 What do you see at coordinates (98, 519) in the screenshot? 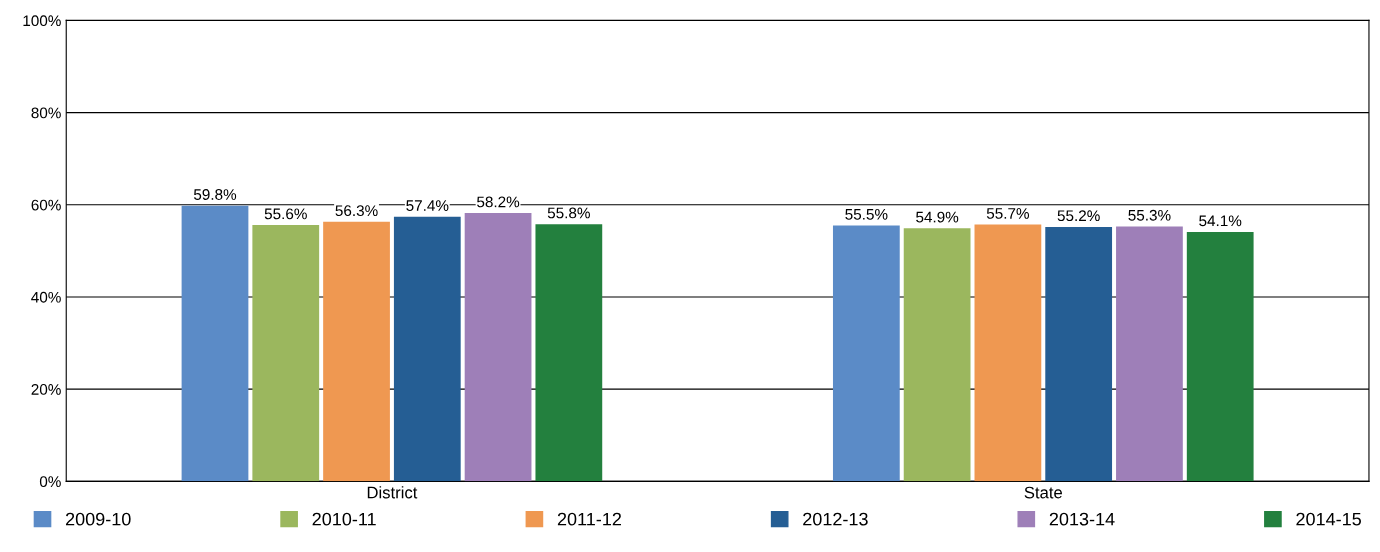
I see `legend-label: 2009-10` at bounding box center [98, 519].